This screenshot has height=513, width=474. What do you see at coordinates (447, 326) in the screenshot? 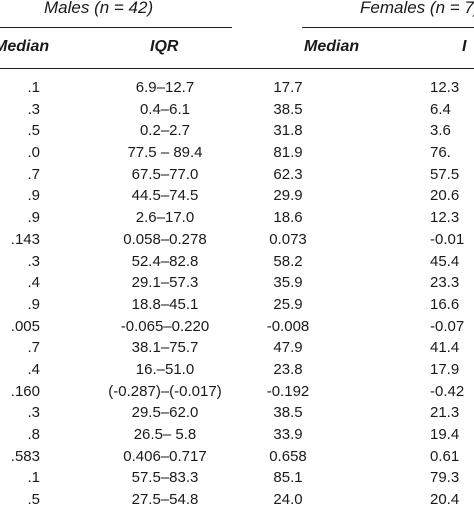
I see `females-iqr-cell: -0.07` at bounding box center [447, 326].